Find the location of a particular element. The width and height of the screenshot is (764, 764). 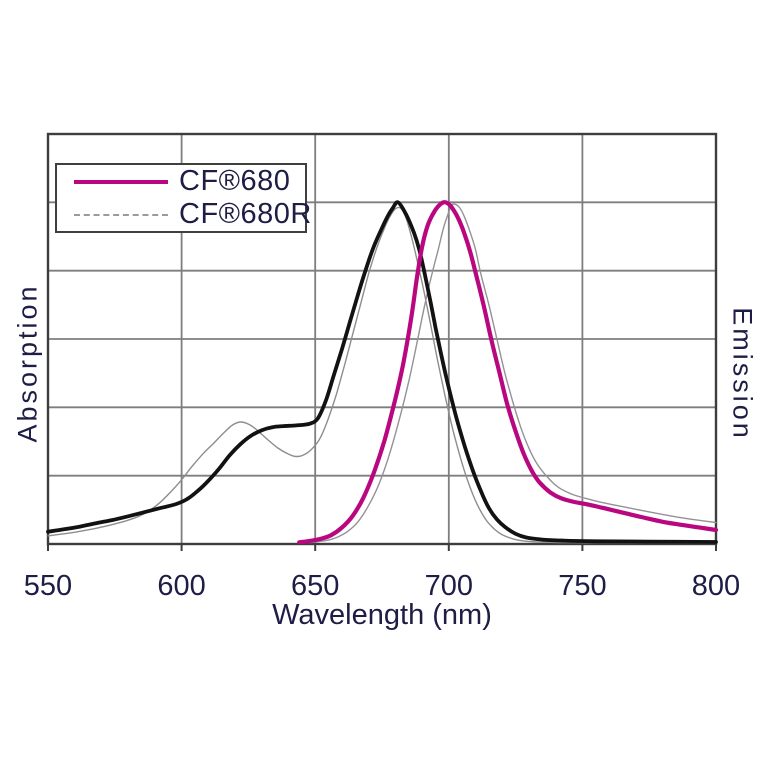

x-axis-ticks is located at coordinates (382, 547).